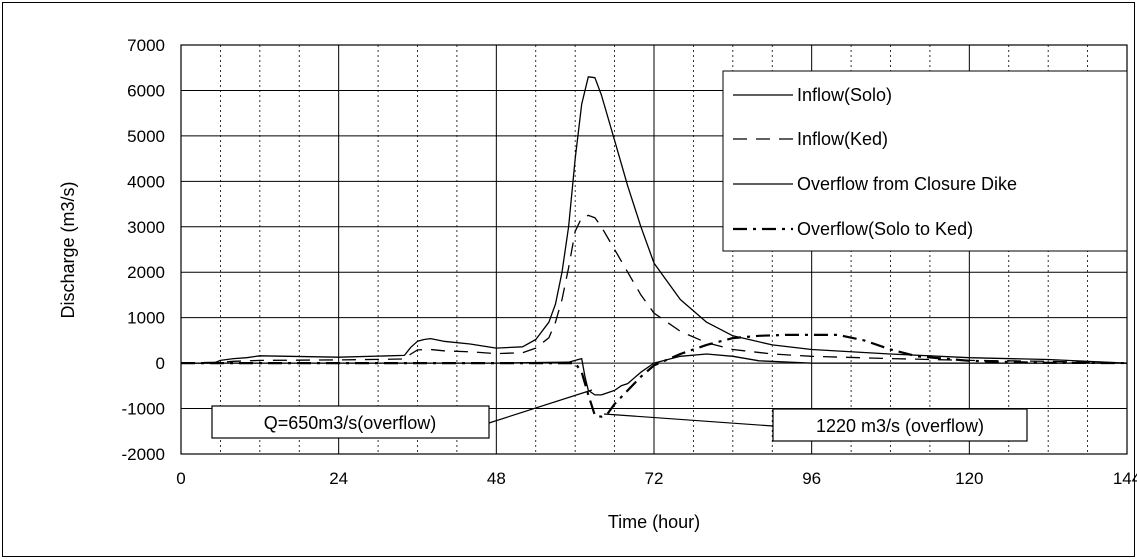  I want to click on y-axis-title: Discharge (m3/s), so click(68, 249).